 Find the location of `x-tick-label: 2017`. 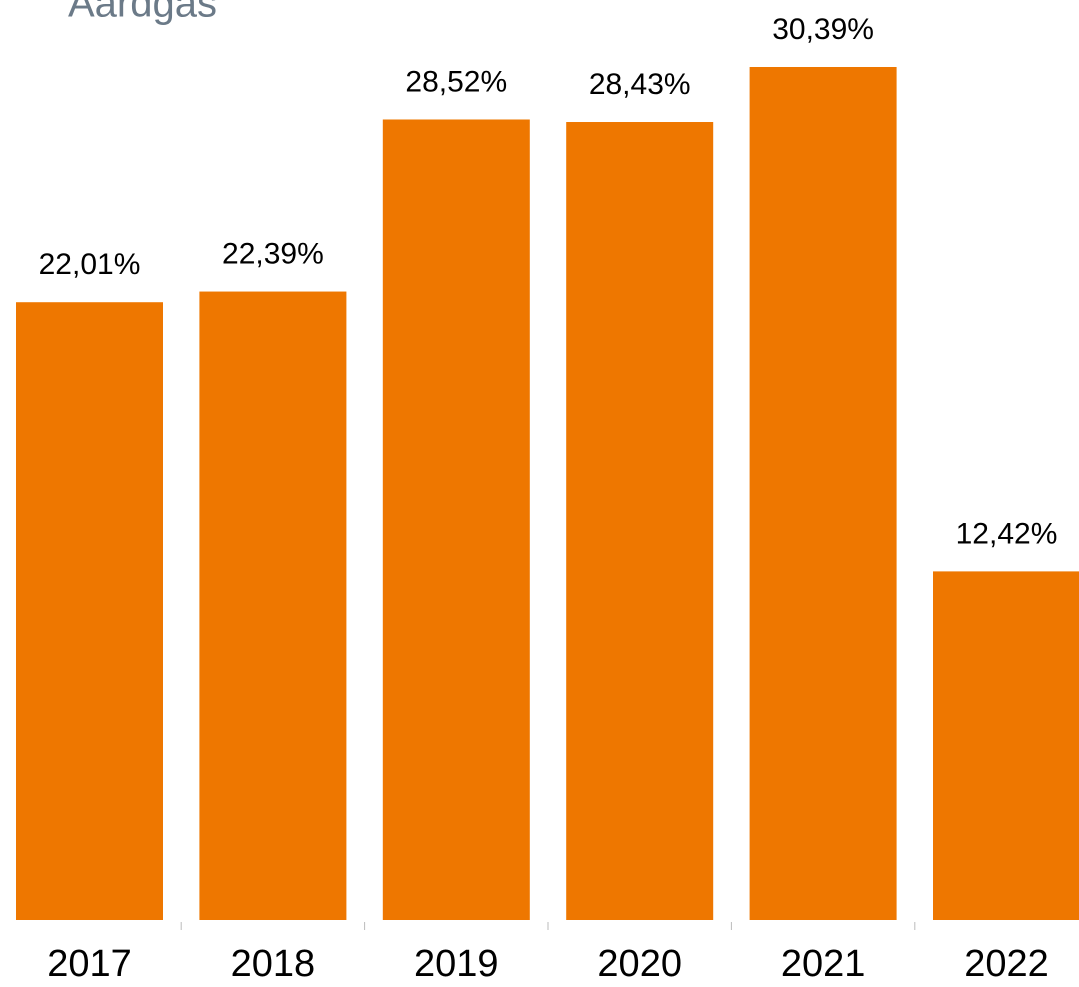

x-tick-label: 2017 is located at coordinates (89, 964).